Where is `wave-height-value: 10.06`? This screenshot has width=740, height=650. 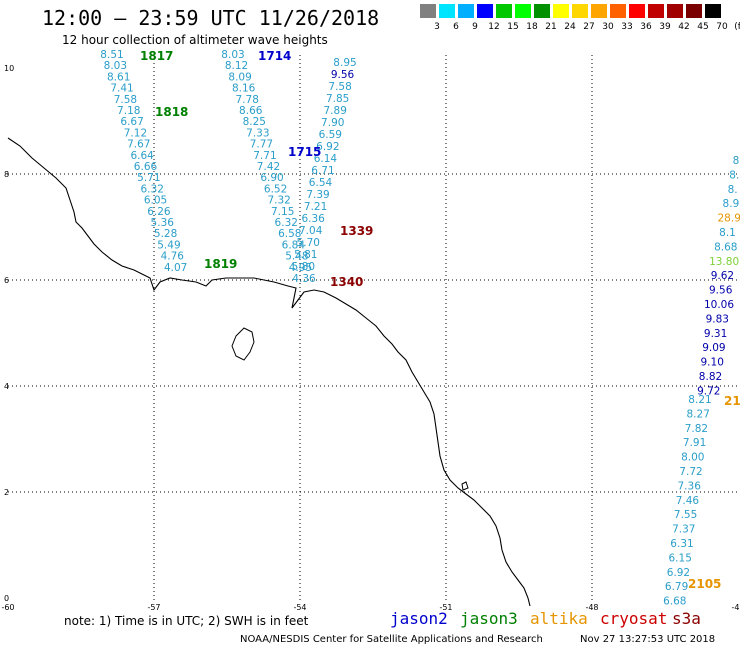
wave-height-value: 10.06 is located at coordinates (719, 305).